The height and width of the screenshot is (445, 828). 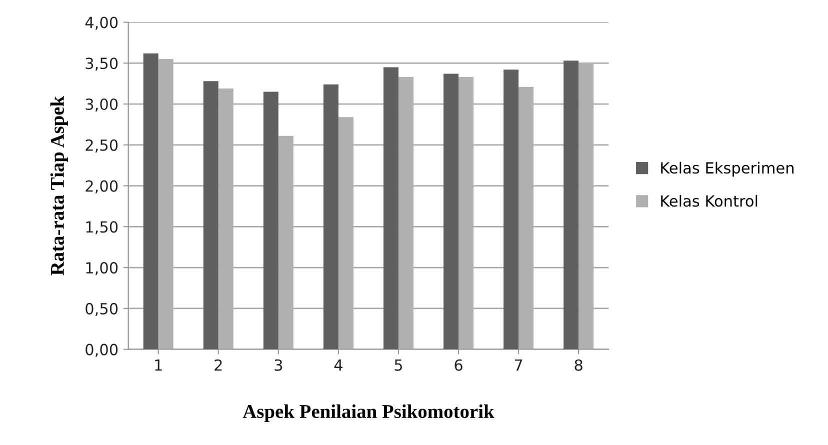 I want to click on y-tick-label: 2,00, so click(x=102, y=187).